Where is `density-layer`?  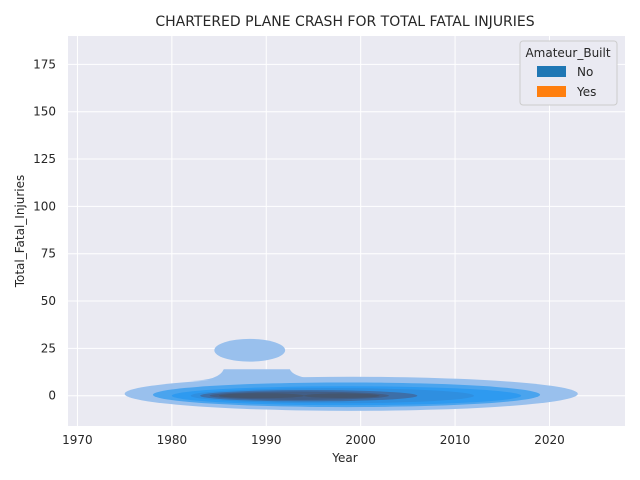
density-layer is located at coordinates (351, 374).